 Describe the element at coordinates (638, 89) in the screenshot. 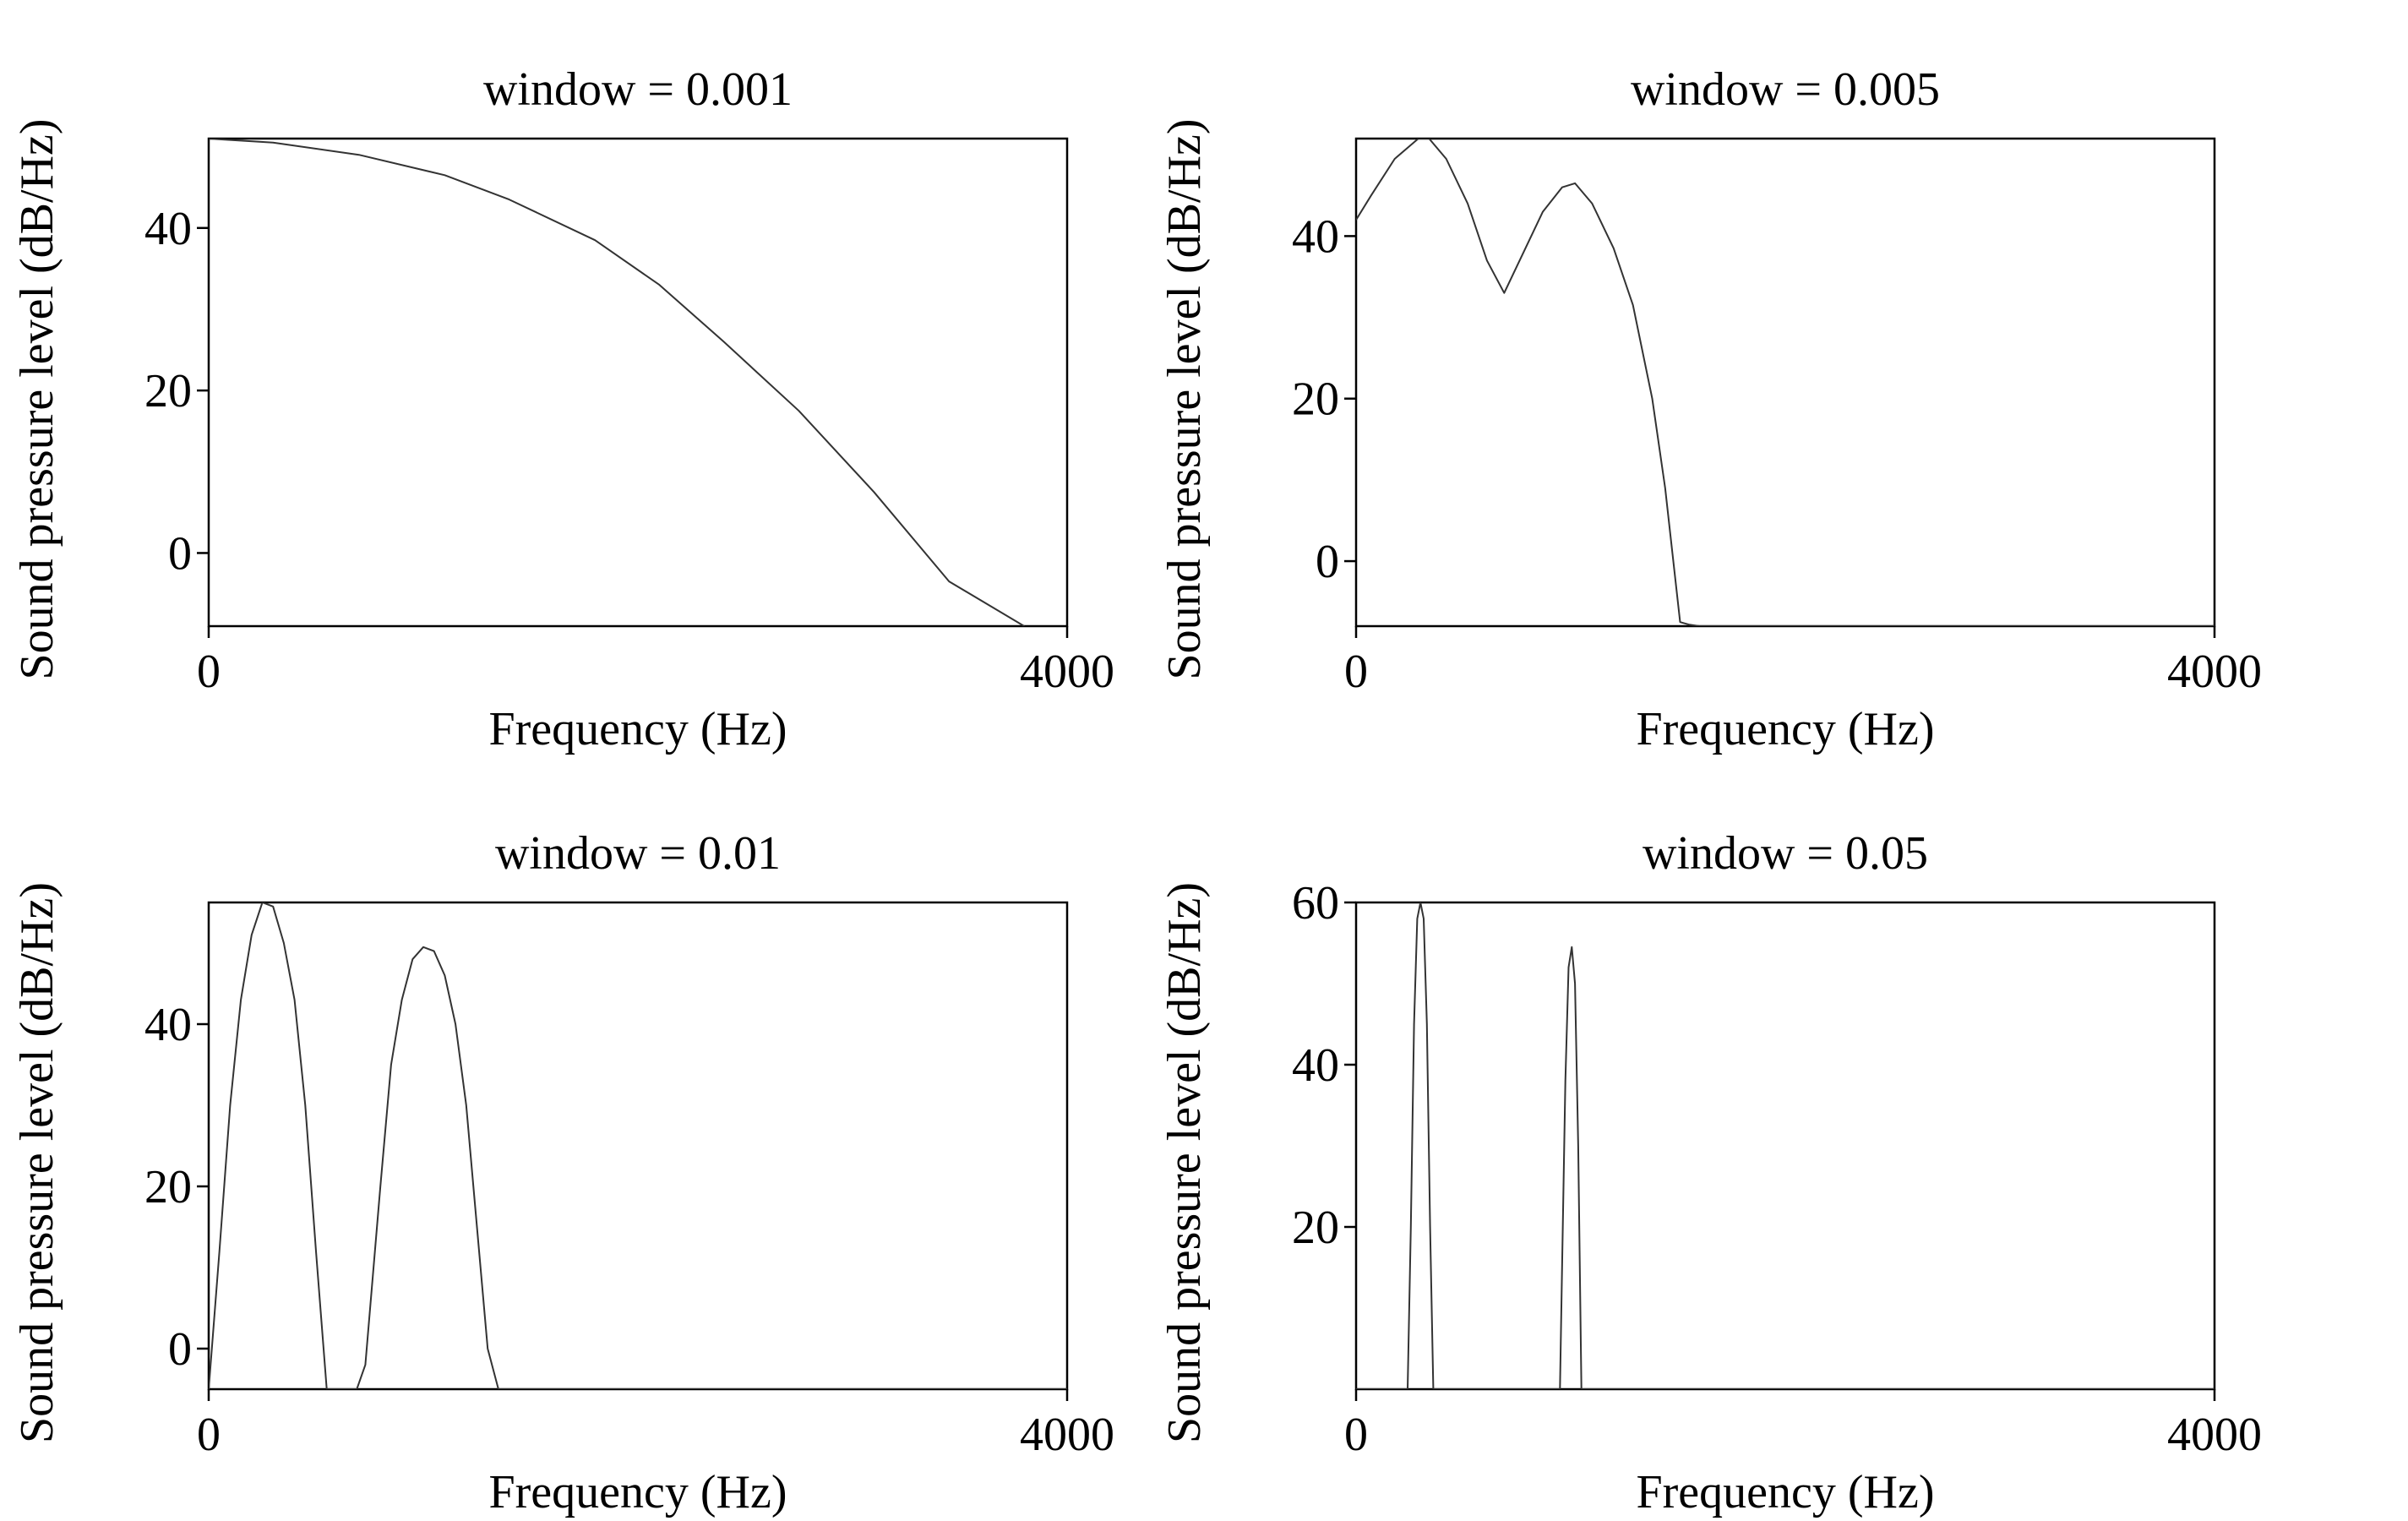

I see `chart-title: window = 0.001` at that location.